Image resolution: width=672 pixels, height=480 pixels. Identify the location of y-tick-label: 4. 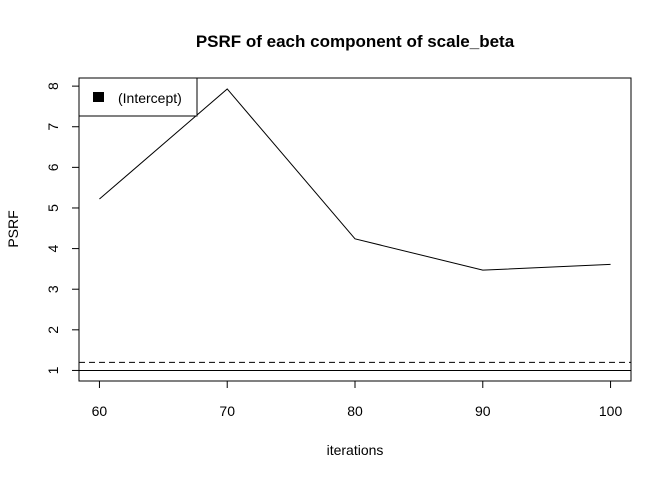
(53, 248).